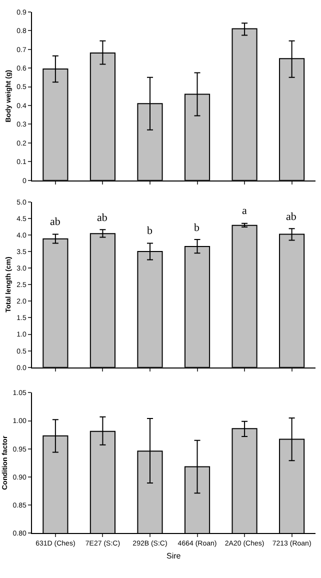  I want to click on x-axis-title: Sire, so click(174, 555).